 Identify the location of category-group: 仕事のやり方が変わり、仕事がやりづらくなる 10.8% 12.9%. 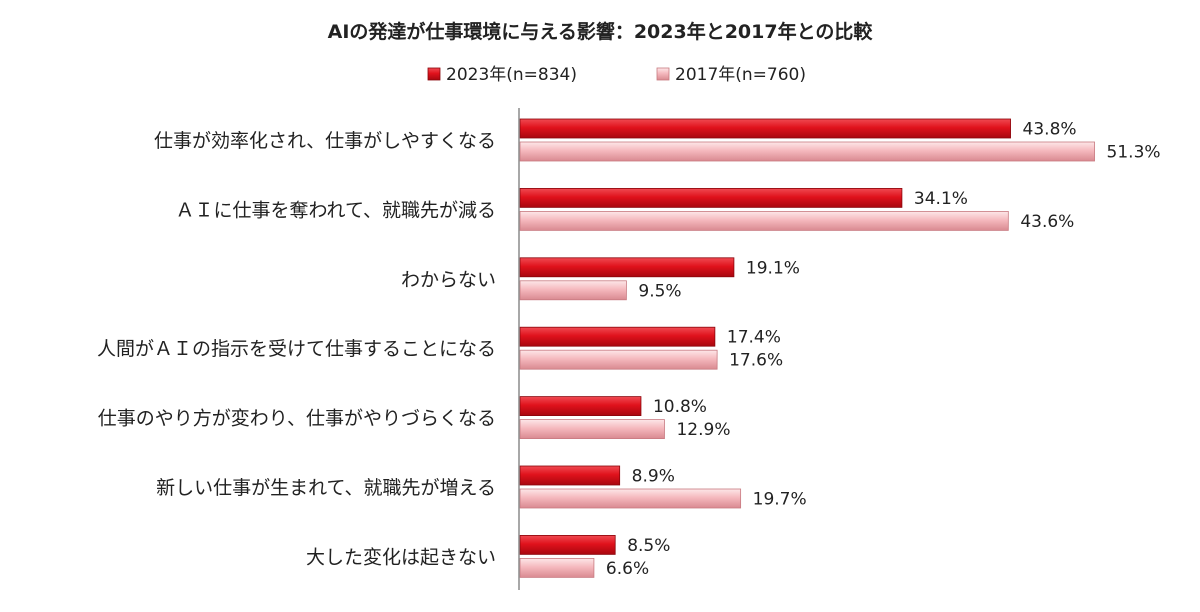
(414, 418).